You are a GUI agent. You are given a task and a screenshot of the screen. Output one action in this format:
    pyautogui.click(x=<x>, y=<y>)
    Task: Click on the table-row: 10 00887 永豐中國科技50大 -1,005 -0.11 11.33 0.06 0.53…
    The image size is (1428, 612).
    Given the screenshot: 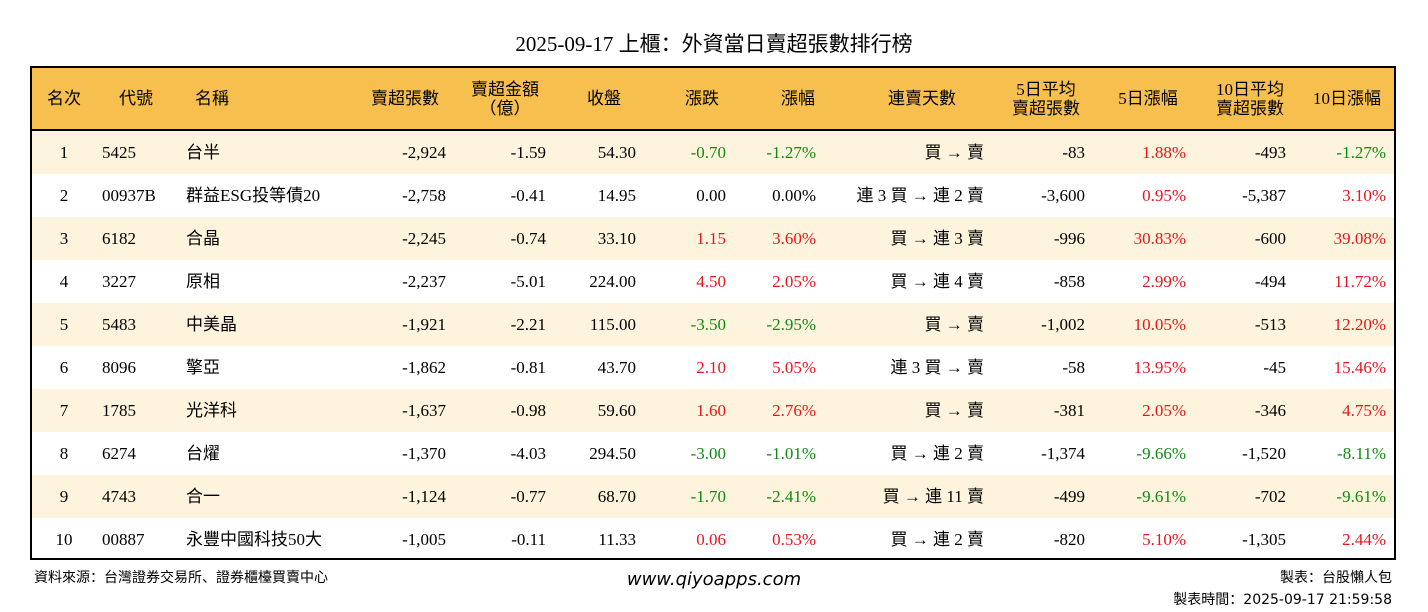 What is the action you would take?
    pyautogui.click(x=713, y=539)
    